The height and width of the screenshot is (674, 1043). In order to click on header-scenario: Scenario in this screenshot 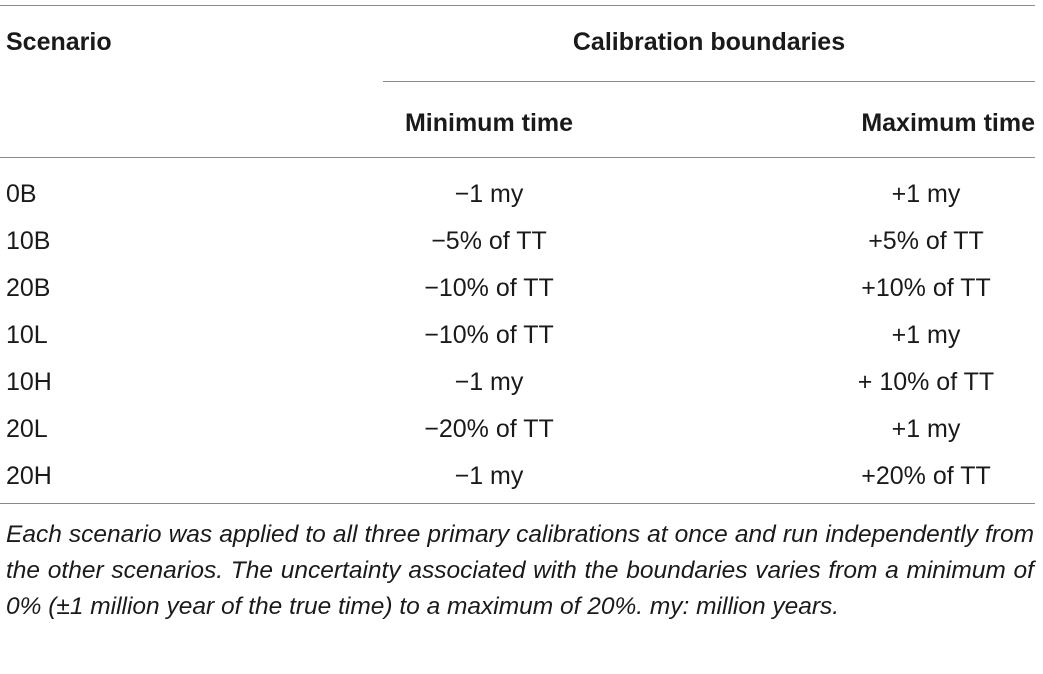, I will do `click(59, 42)`.